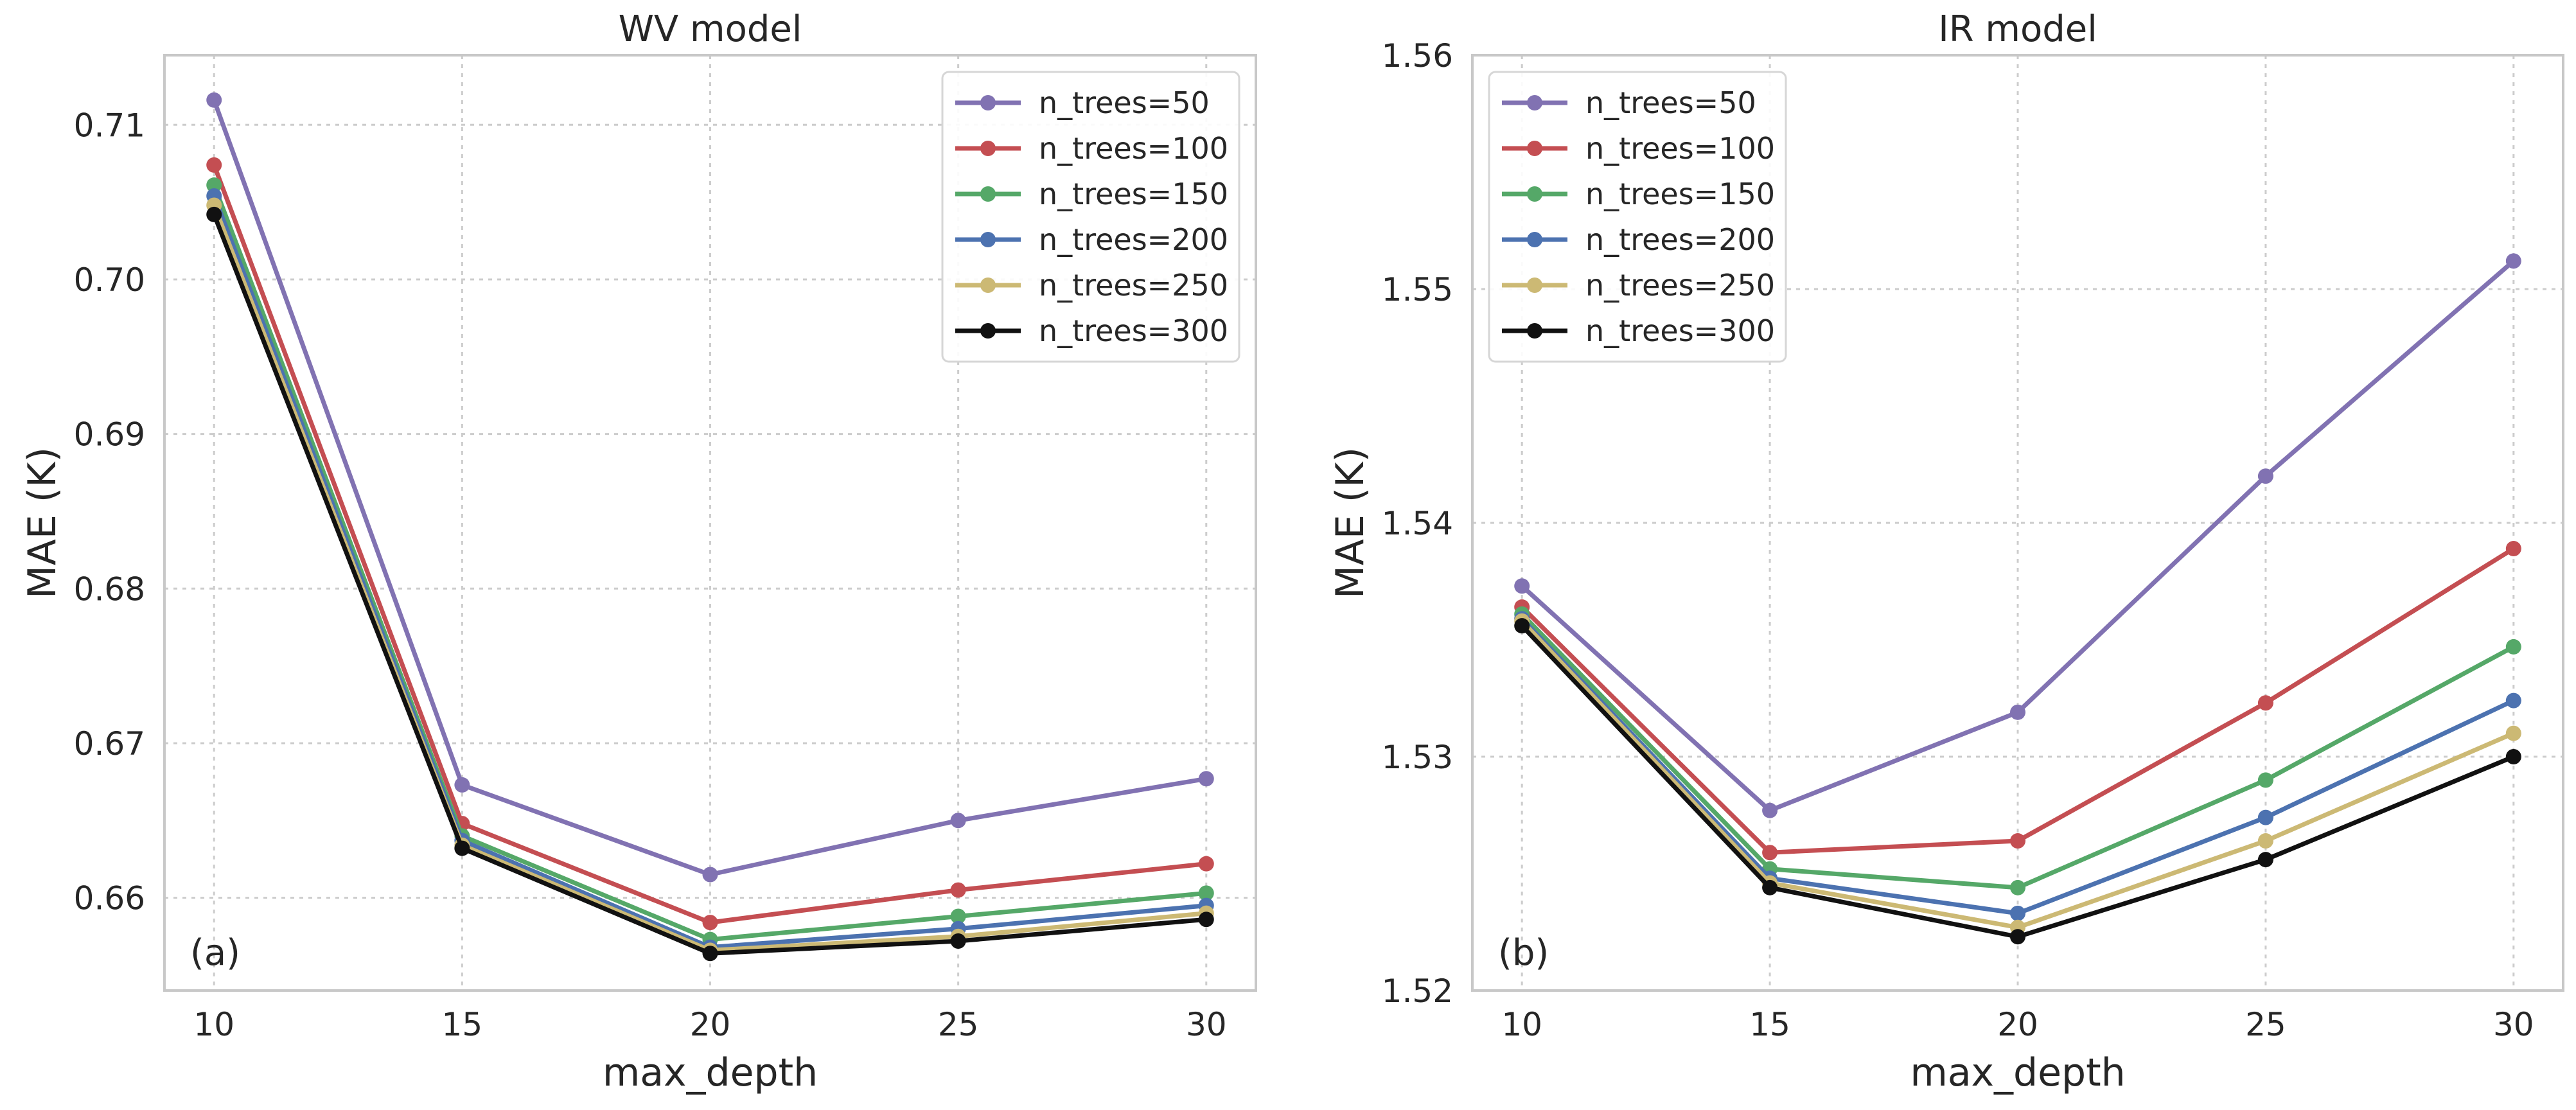  Describe the element at coordinates (109, 280) in the screenshot. I see `y-tick-label: 0.70` at that location.